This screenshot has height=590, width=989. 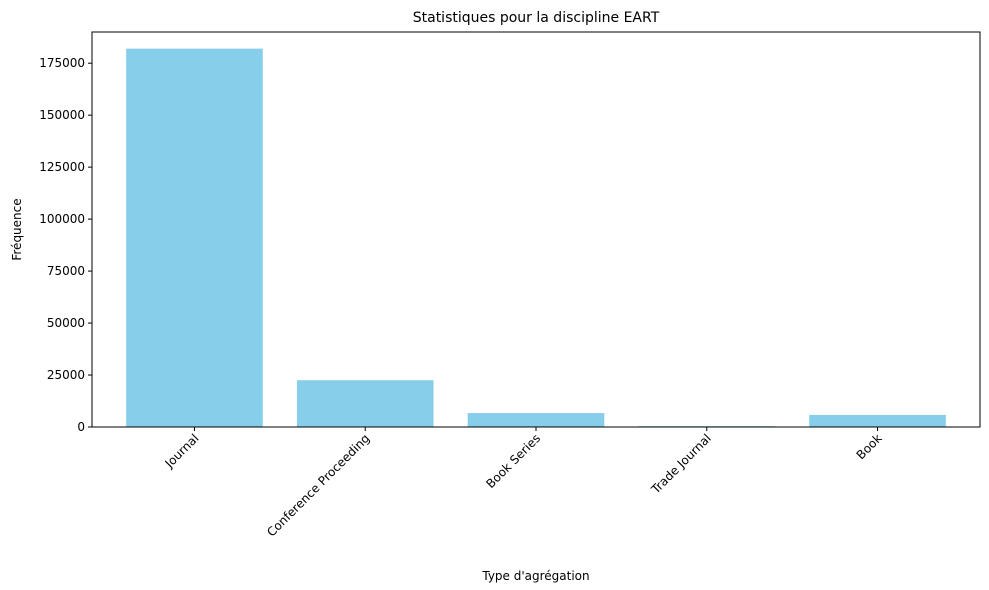 What do you see at coordinates (62, 115) in the screenshot?
I see `y-tick-label: 150000` at bounding box center [62, 115].